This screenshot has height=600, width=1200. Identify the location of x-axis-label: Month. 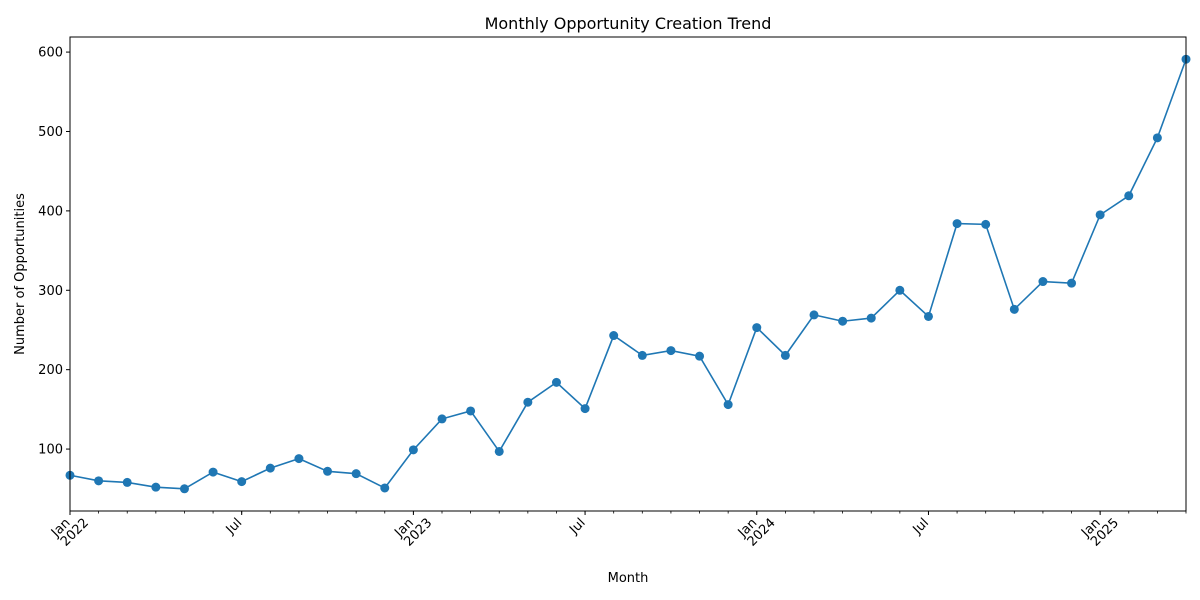
(628, 578).